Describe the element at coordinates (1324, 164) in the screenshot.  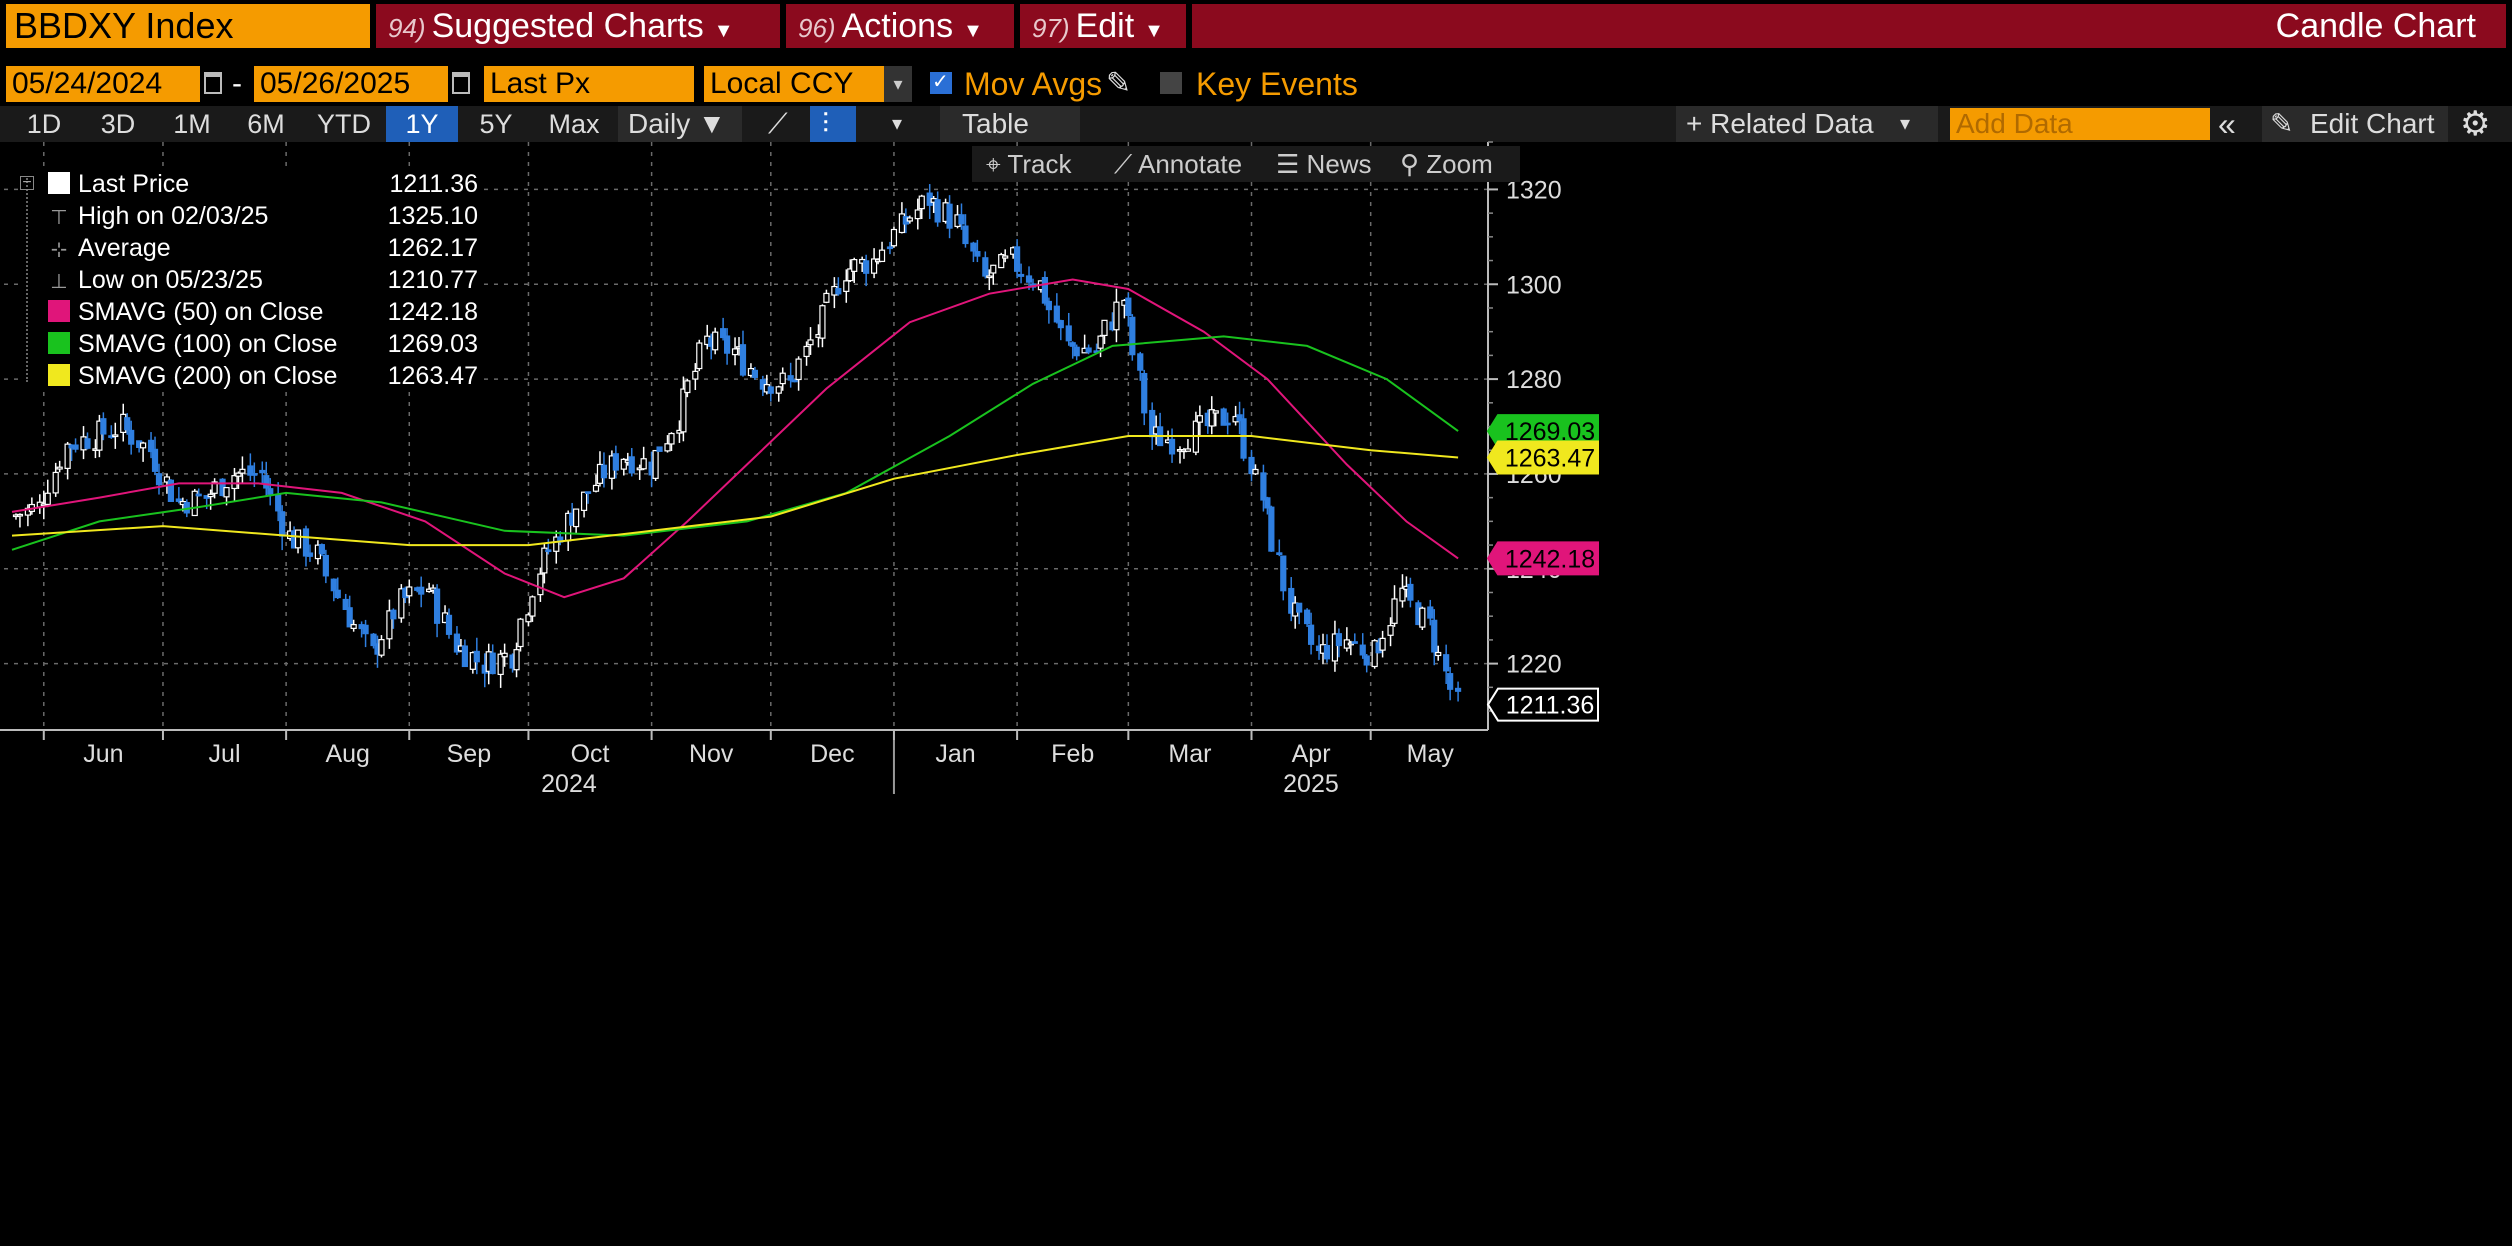
I see `news-tool: ☰ News` at that location.